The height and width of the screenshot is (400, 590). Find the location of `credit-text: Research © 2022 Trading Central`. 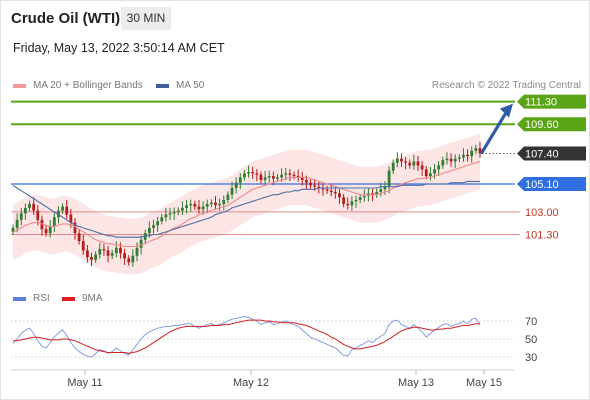

credit-text: Research © 2022 Trading Central is located at coordinates (506, 85).